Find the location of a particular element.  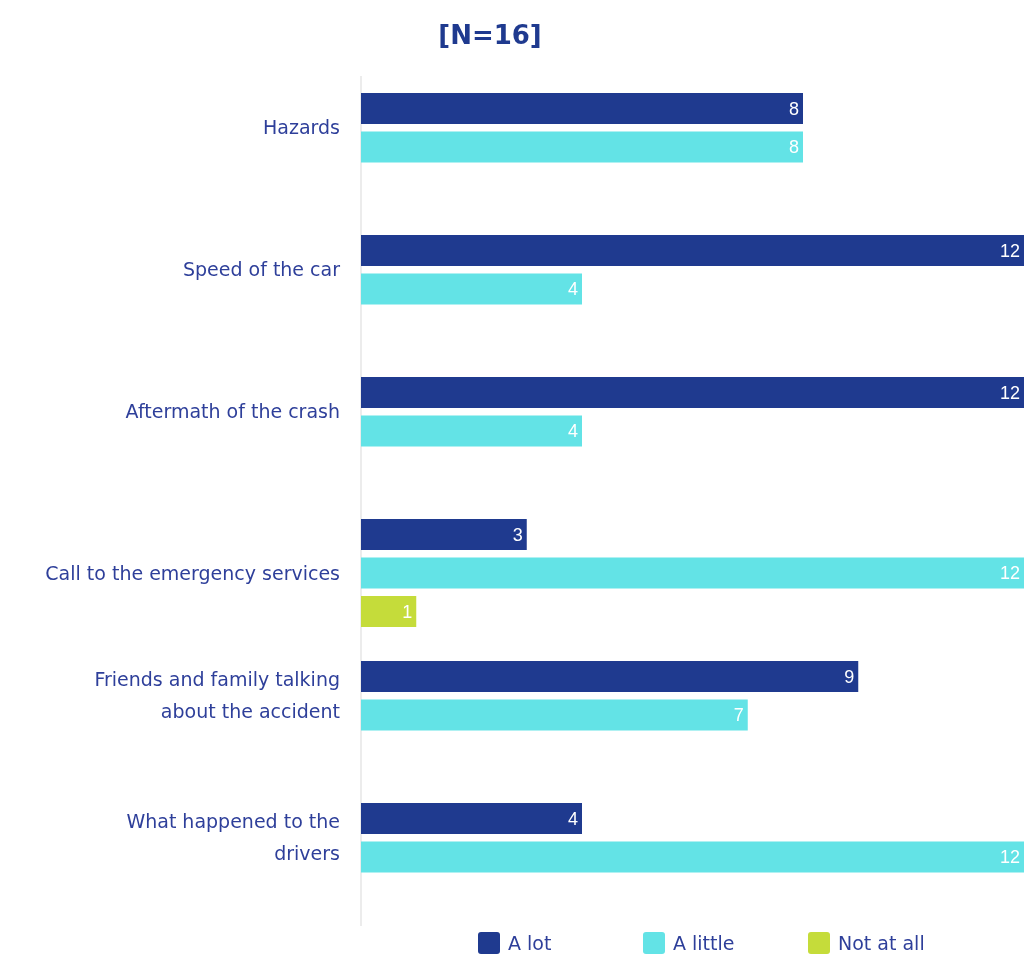

data-label: 7 is located at coordinates (738, 715).